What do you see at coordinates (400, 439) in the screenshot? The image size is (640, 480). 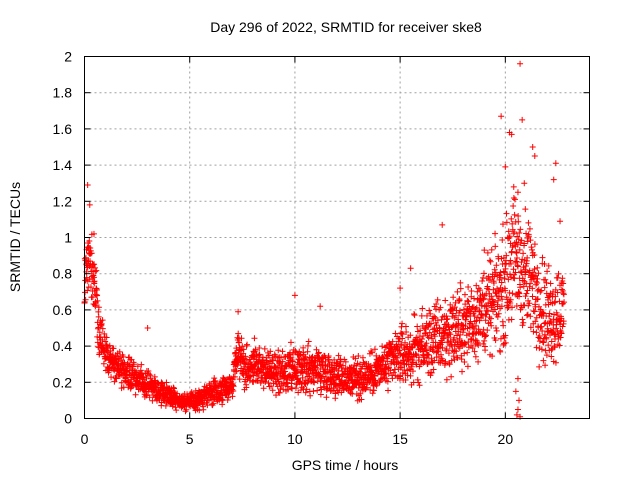 I see `x-tick-label: 15` at bounding box center [400, 439].